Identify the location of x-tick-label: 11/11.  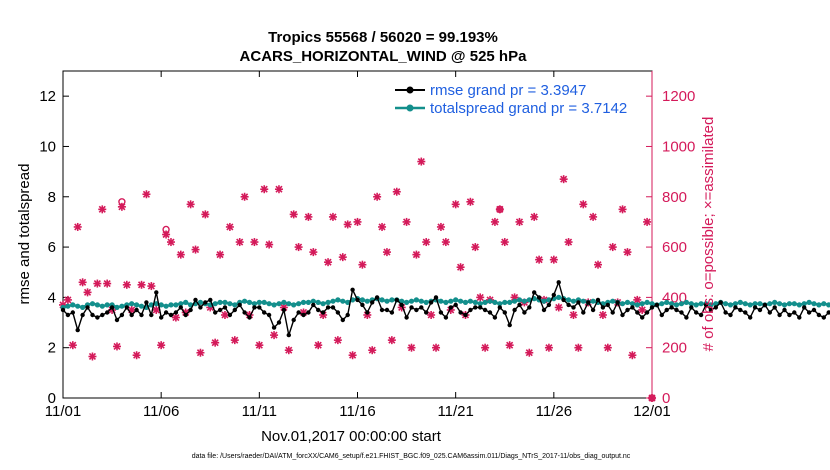
(259, 411).